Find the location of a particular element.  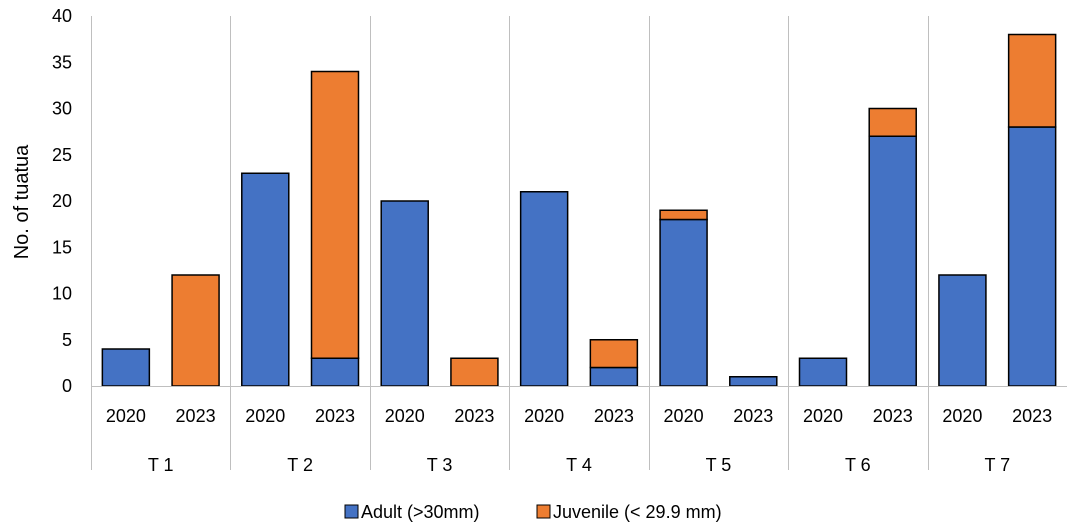

x-tick-label-group: T 2 is located at coordinates (300, 465).